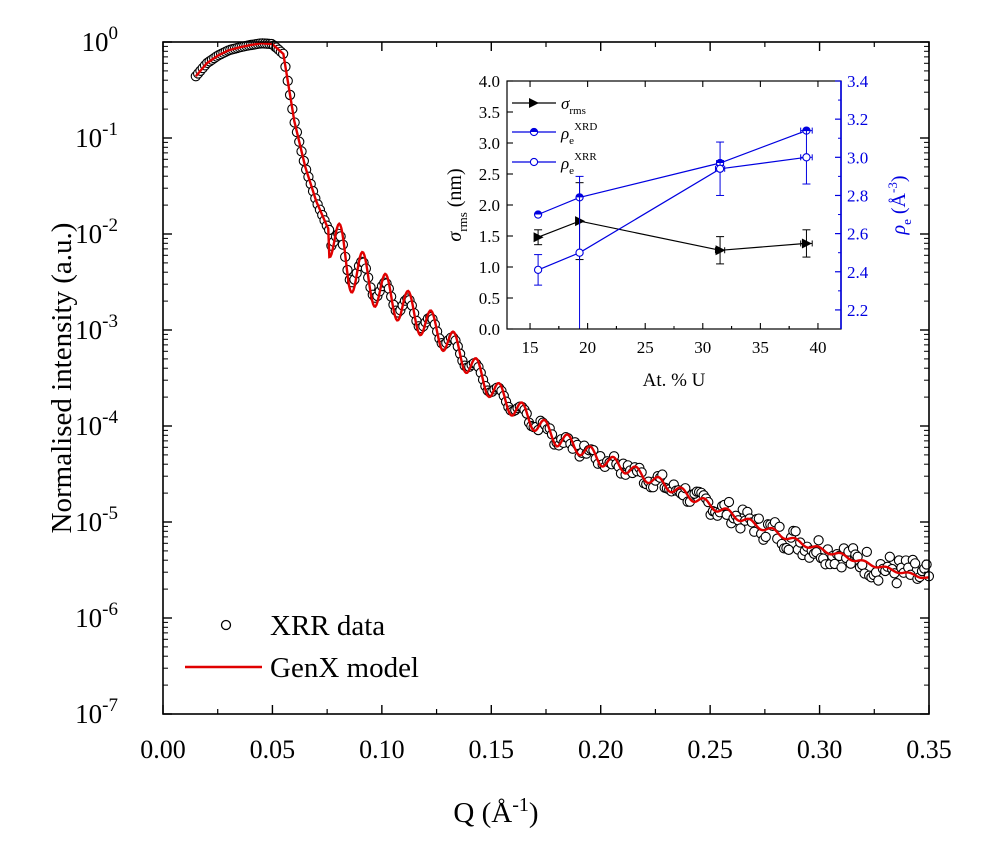 The height and width of the screenshot is (860, 996). Describe the element at coordinates (96, 712) in the screenshot. I see `main-y-tick-label: 10⁻⁷` at that location.